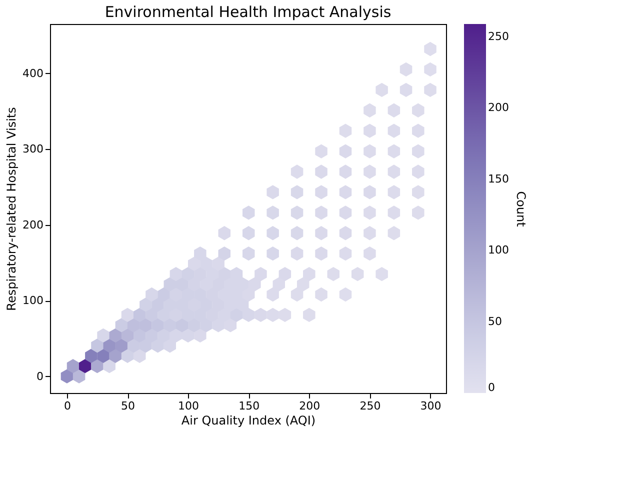 The image size is (640, 480). Describe the element at coordinates (495, 321) in the screenshot. I see `color-bar-label: 50` at that location.